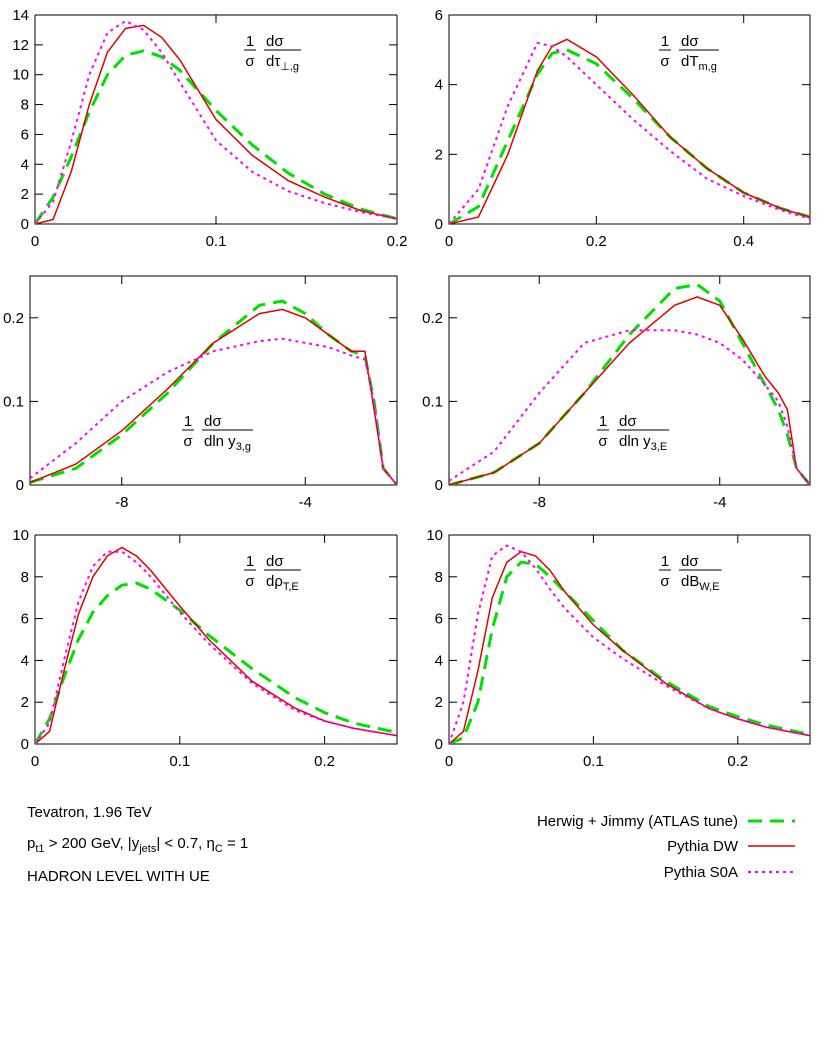 The image size is (830, 1039). I want to click on panel: 0 0.1 0.2 -8 -4 1 σdσ dln y3,E, so click(616, 393).